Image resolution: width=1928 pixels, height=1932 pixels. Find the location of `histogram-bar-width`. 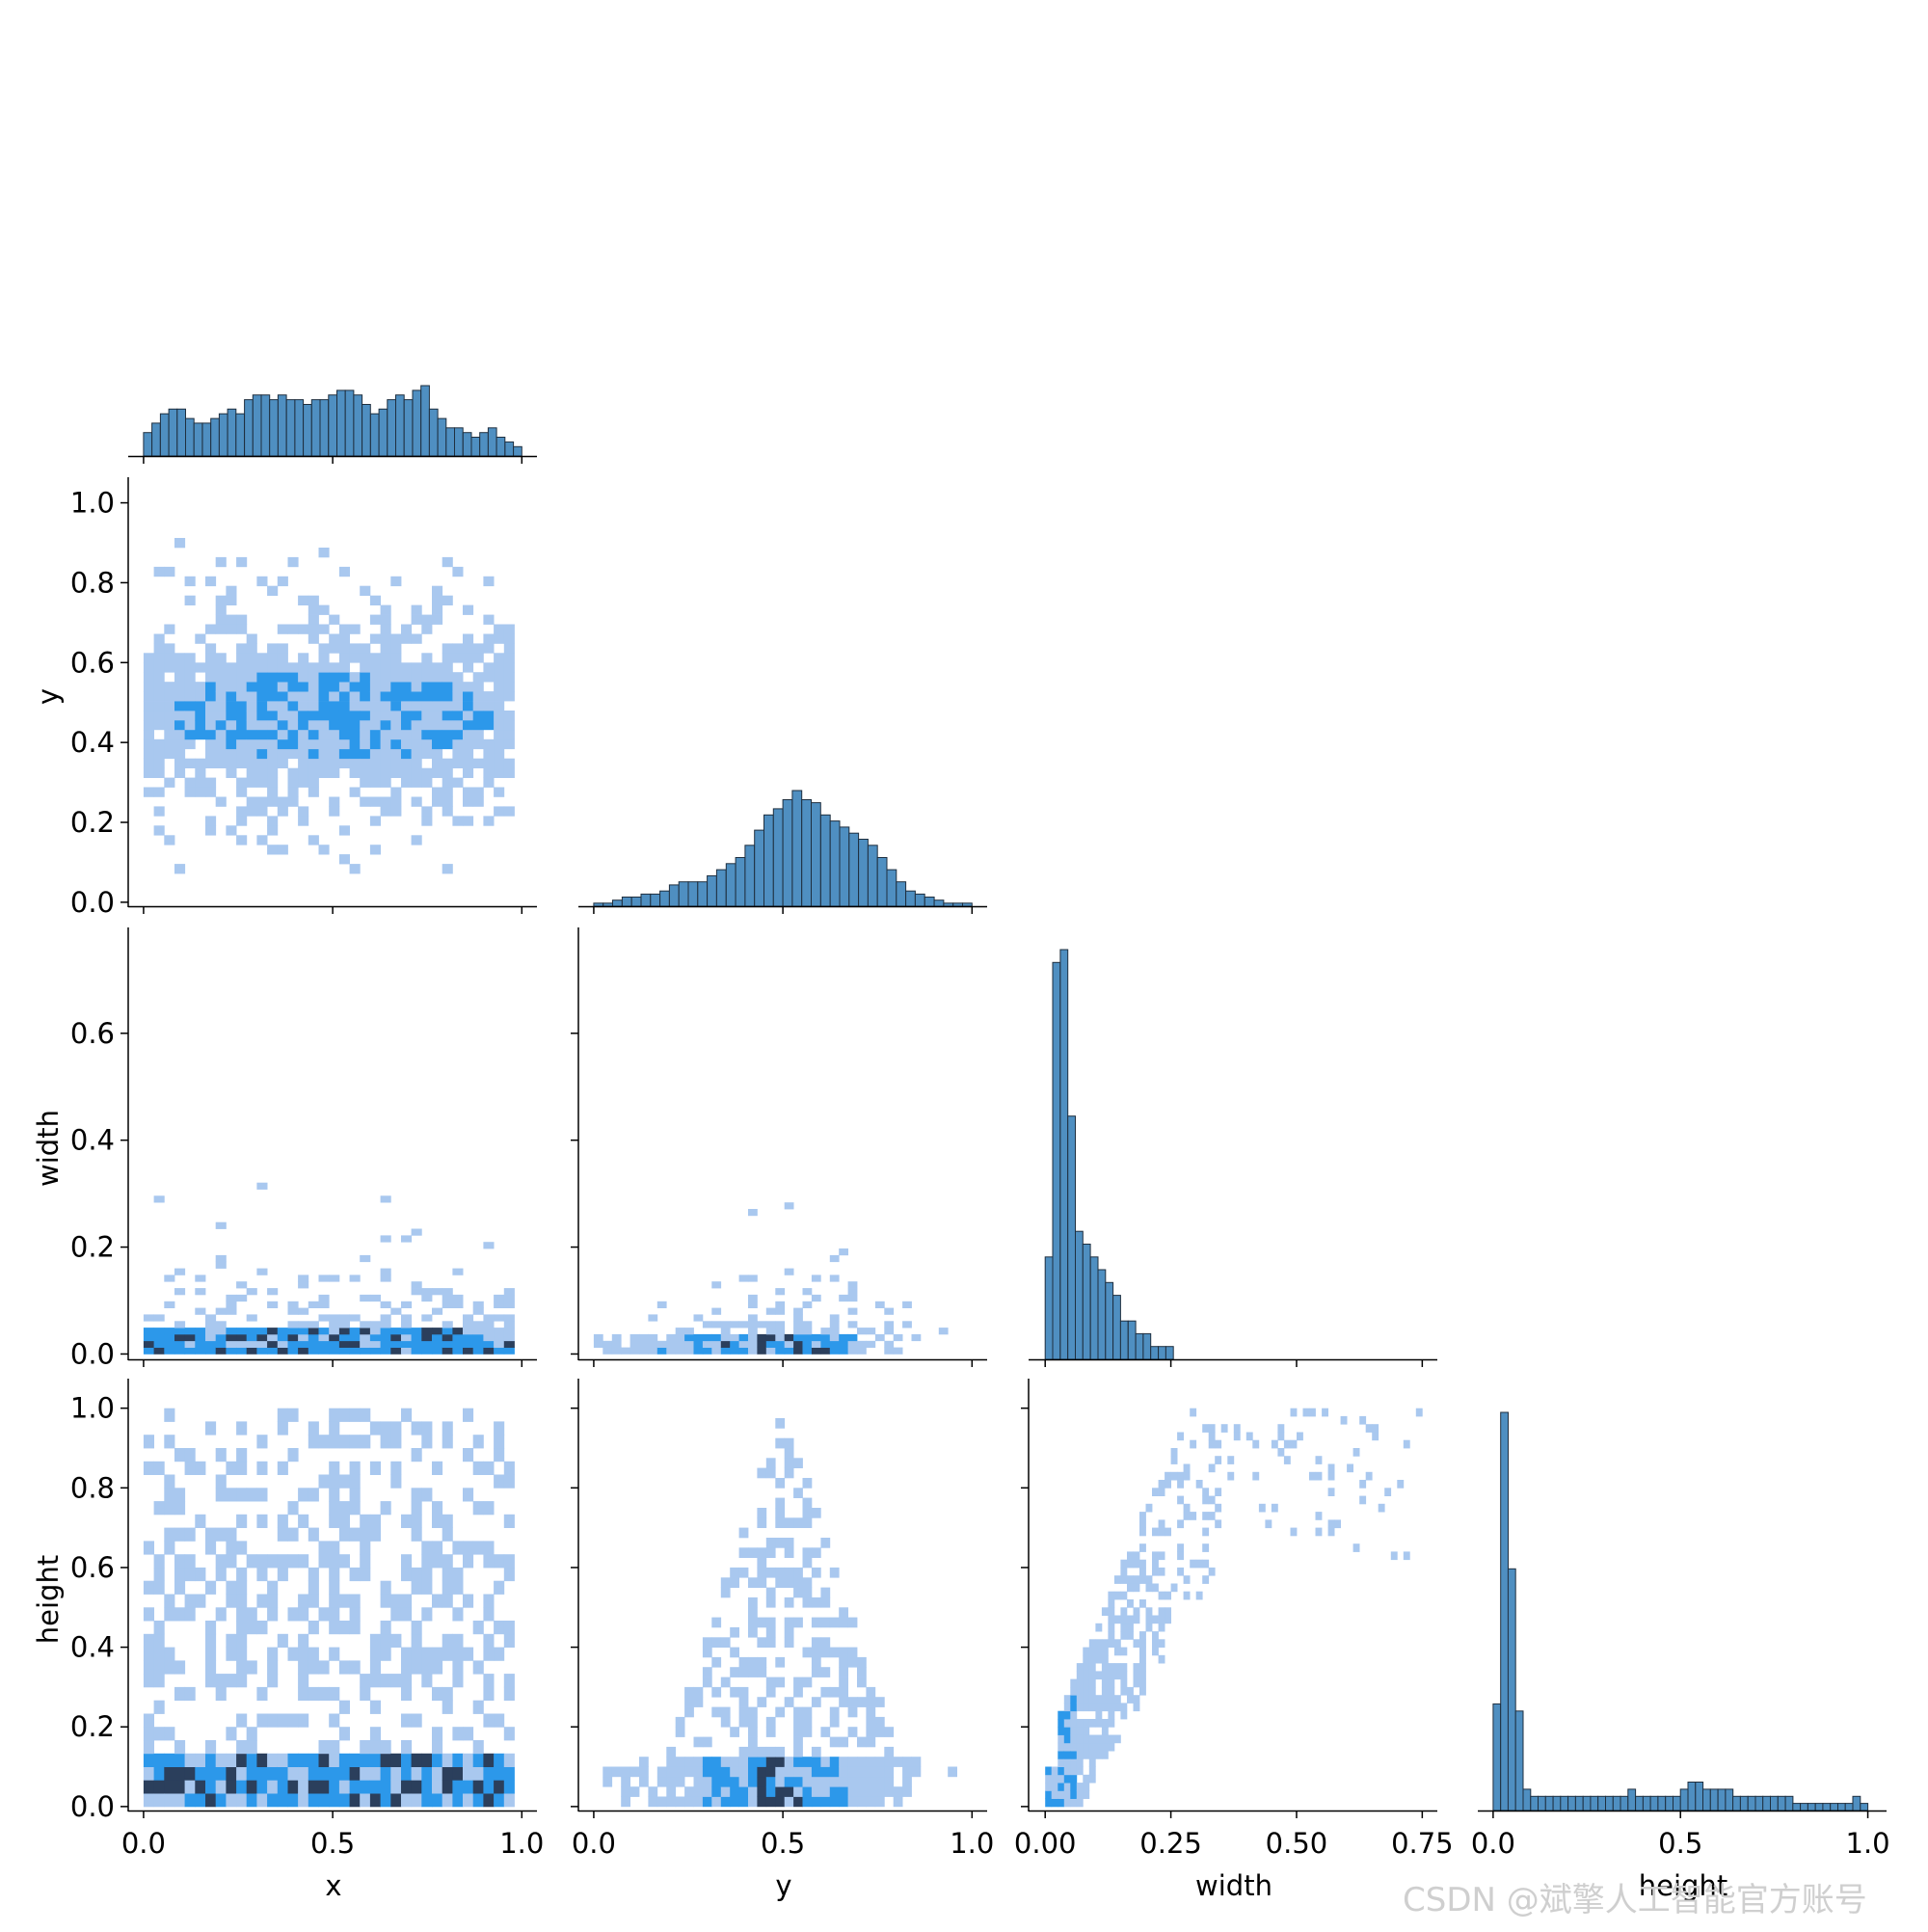

histogram-bar-width is located at coordinates (1169, 1353).